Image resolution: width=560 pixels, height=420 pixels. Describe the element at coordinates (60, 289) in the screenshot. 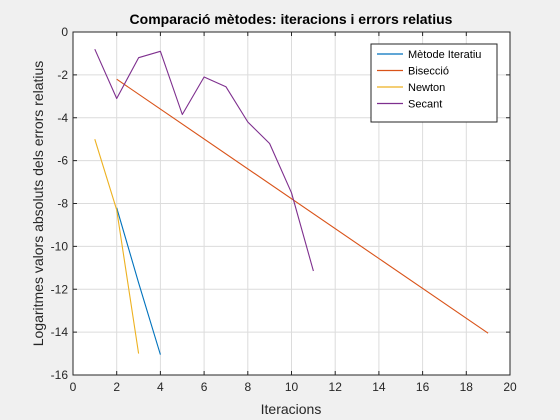

I see `y-tick-label: -12` at that location.